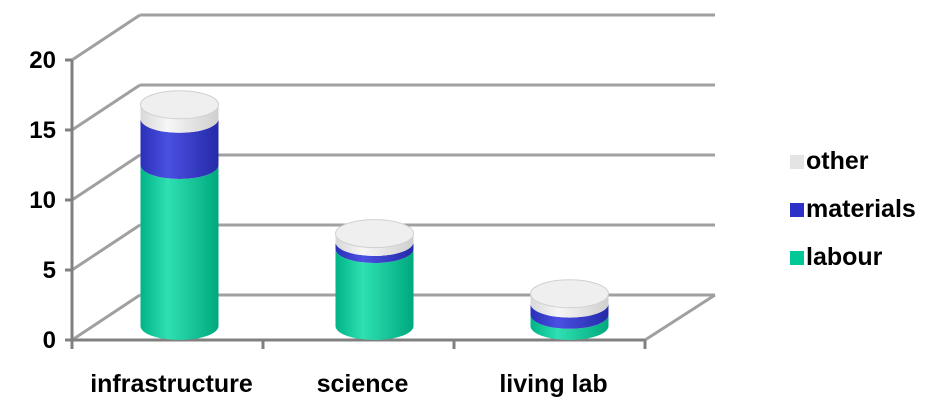  Describe the element at coordinates (49, 340) in the screenshot. I see `y-tick-label: 0` at that location.